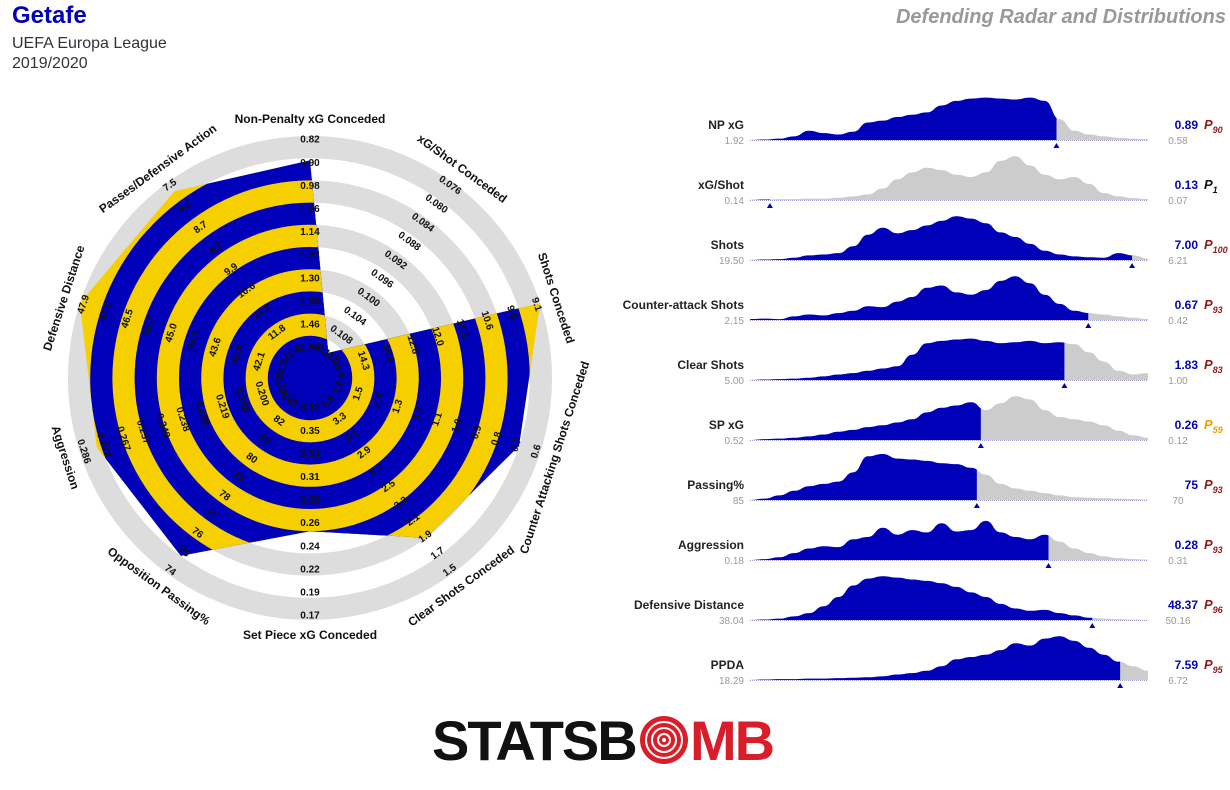 The height and width of the screenshot is (790, 1230). What do you see at coordinates (437, 419) in the screenshot?
I see `radar-tick-label: 1.1` at bounding box center [437, 419].